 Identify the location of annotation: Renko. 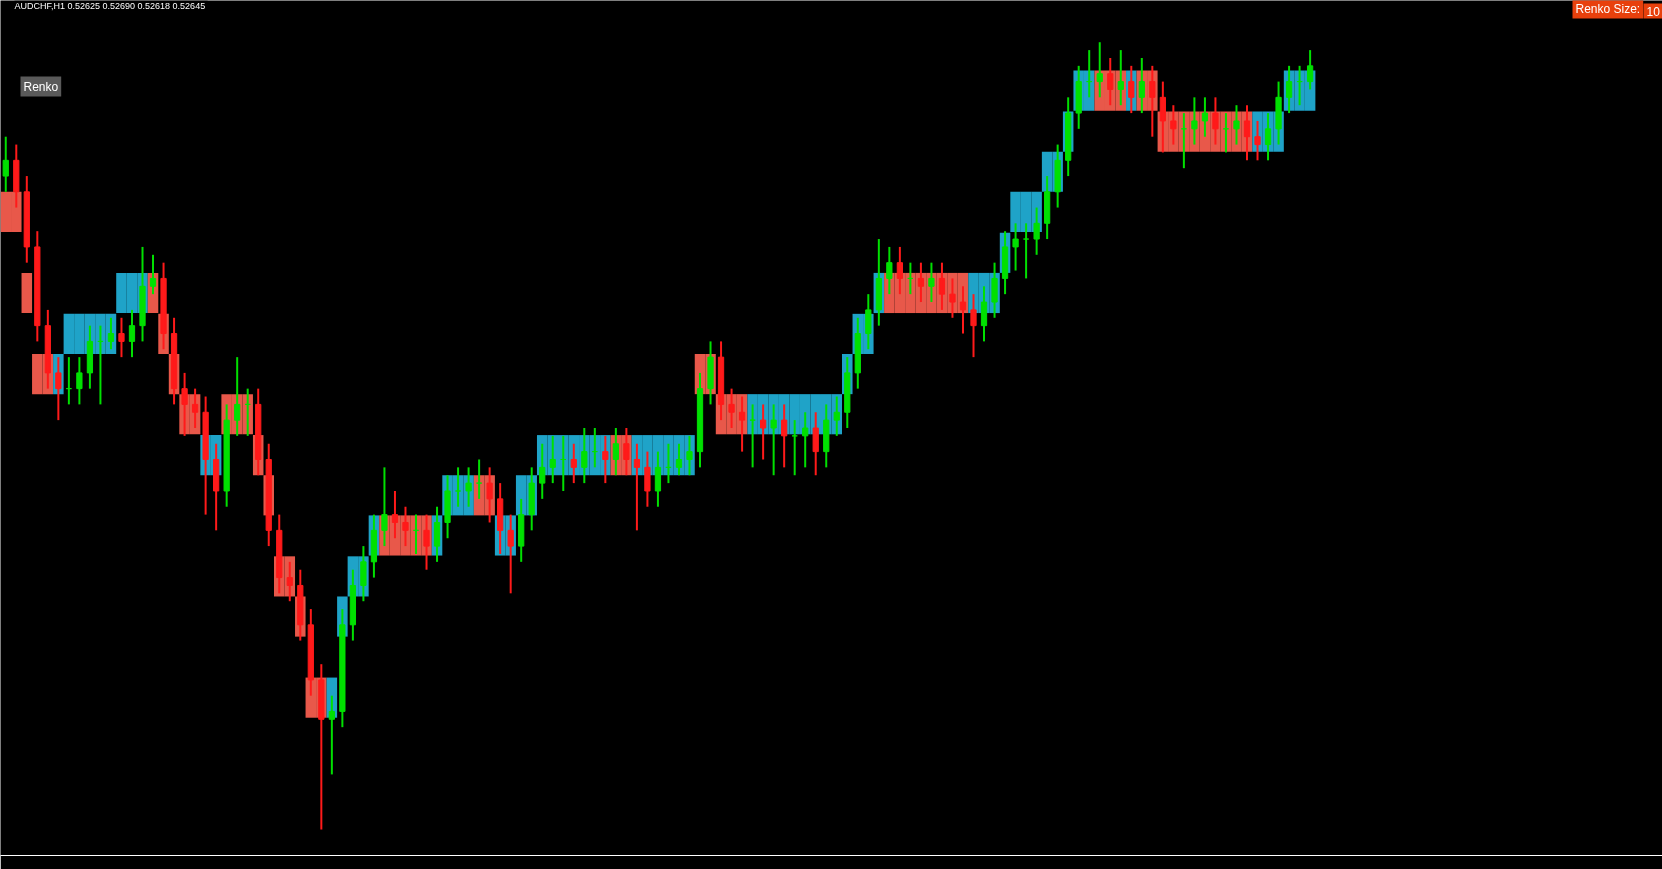
(41, 86).